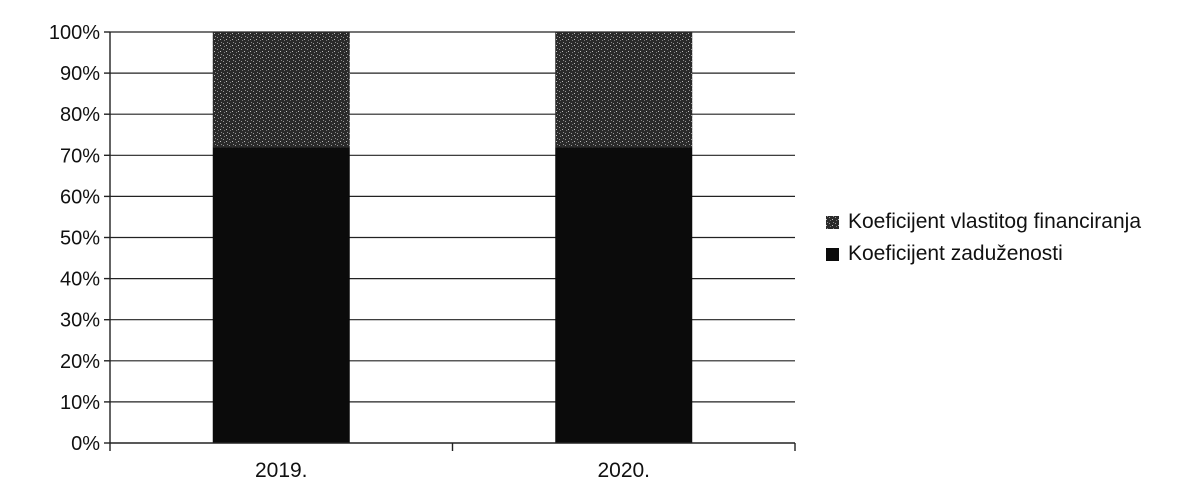 This screenshot has width=1180, height=496. Describe the element at coordinates (80, 74) in the screenshot. I see `y-tick-label: 90%` at that location.